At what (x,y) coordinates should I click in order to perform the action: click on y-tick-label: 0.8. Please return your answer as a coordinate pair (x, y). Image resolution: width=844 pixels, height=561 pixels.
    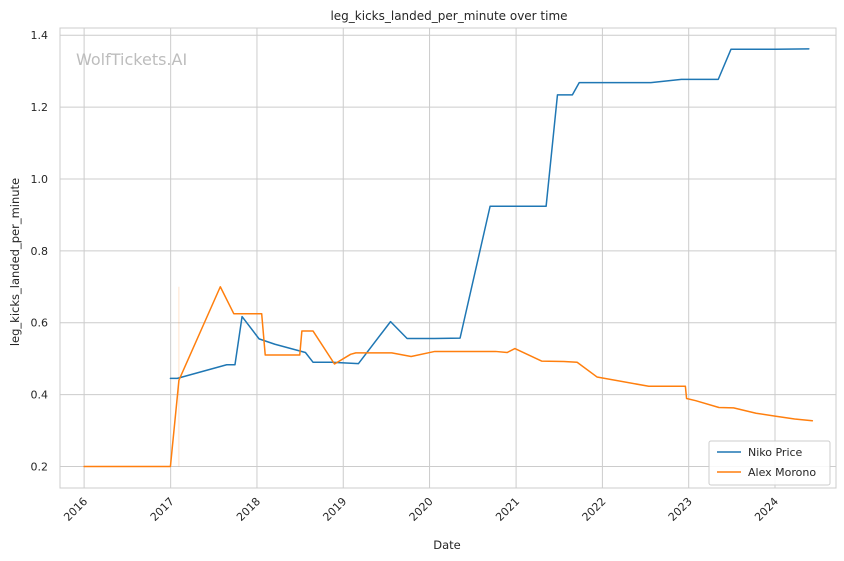
    Looking at the image, I should click on (40, 251).